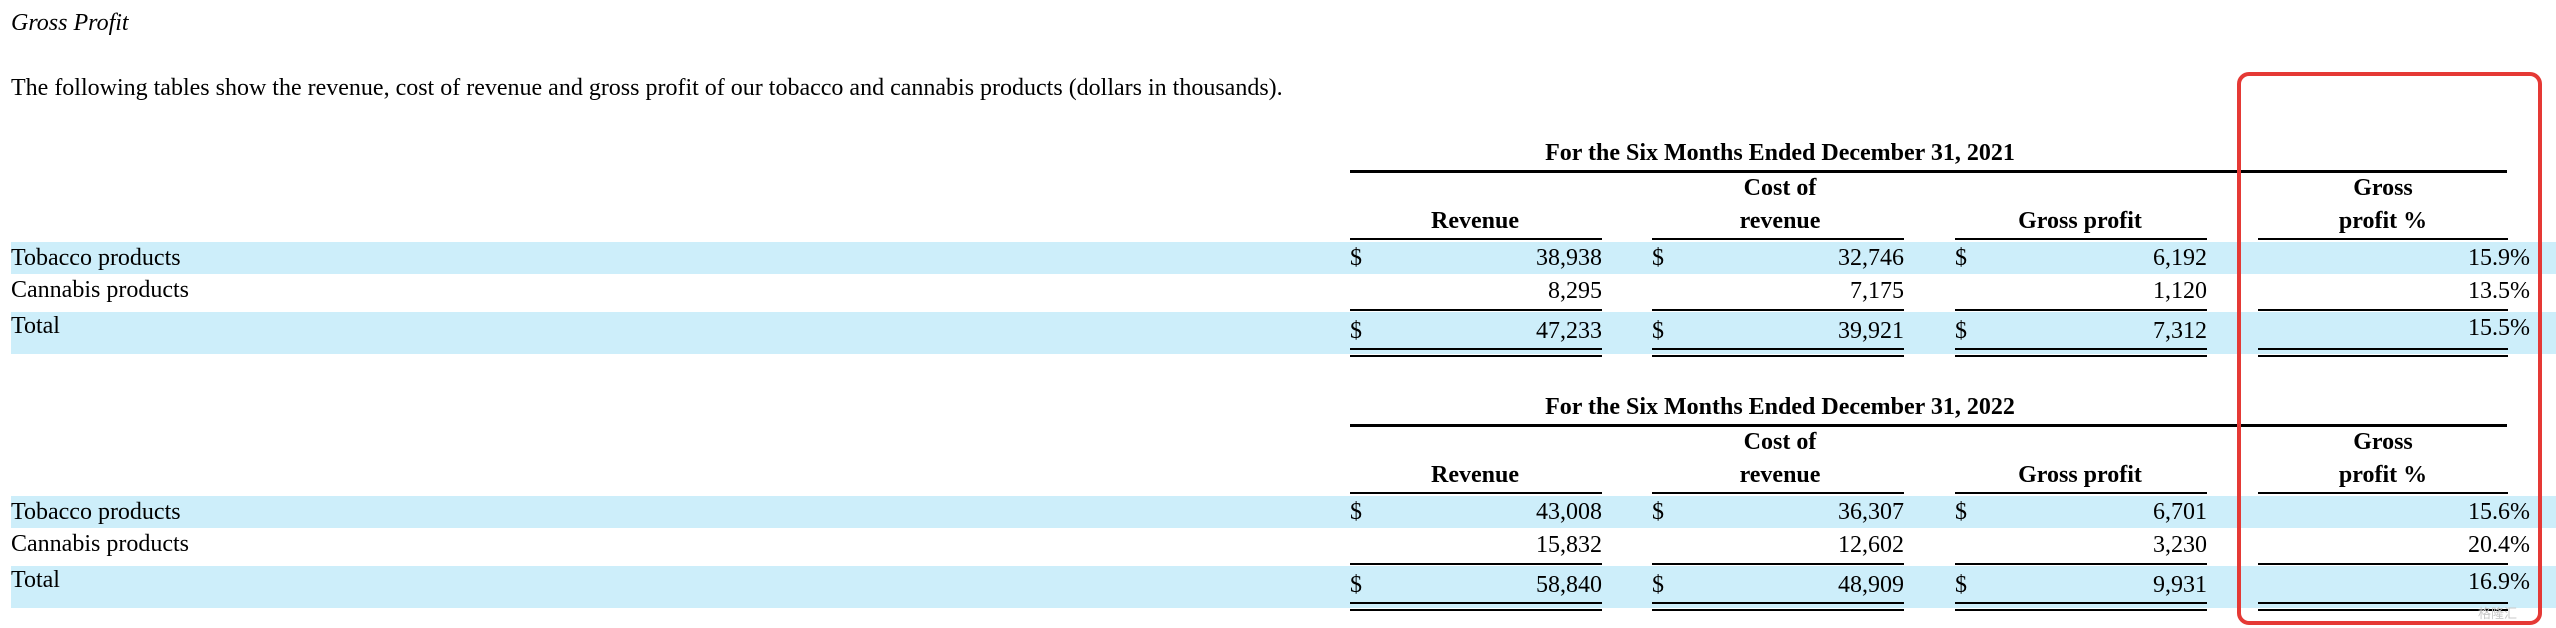 This screenshot has height=628, width=2556. Describe the element at coordinates (1877, 291) in the screenshot. I see `cell-cost: 7,175` at that location.